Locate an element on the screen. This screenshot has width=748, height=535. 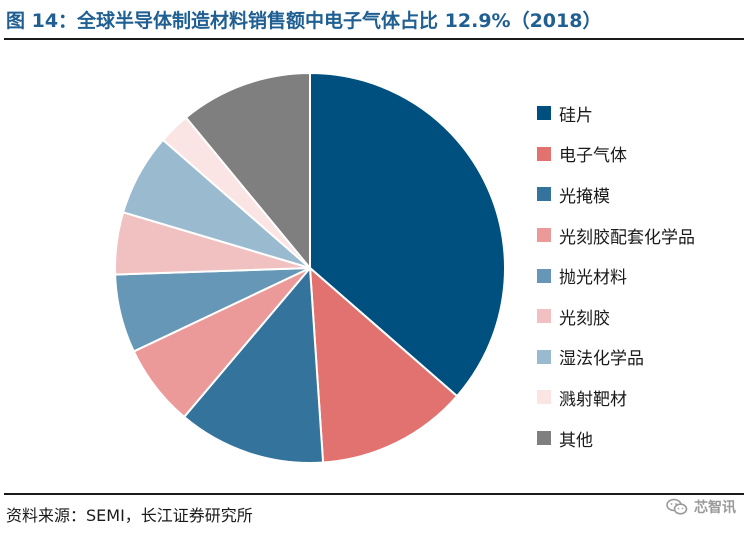
legend-label: 硅片 is located at coordinates (576, 115).